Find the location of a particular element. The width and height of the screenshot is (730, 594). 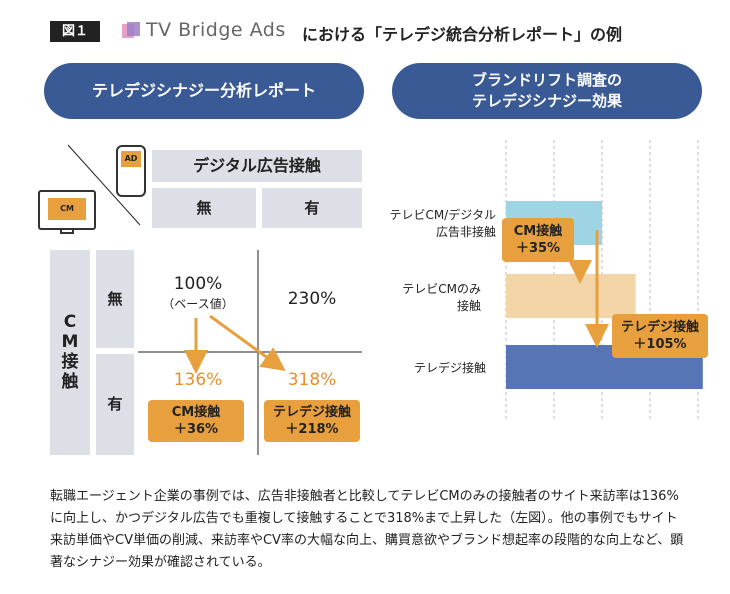

right-panel-title-line2: テレデジシナジー効果 is located at coordinates (546, 101).